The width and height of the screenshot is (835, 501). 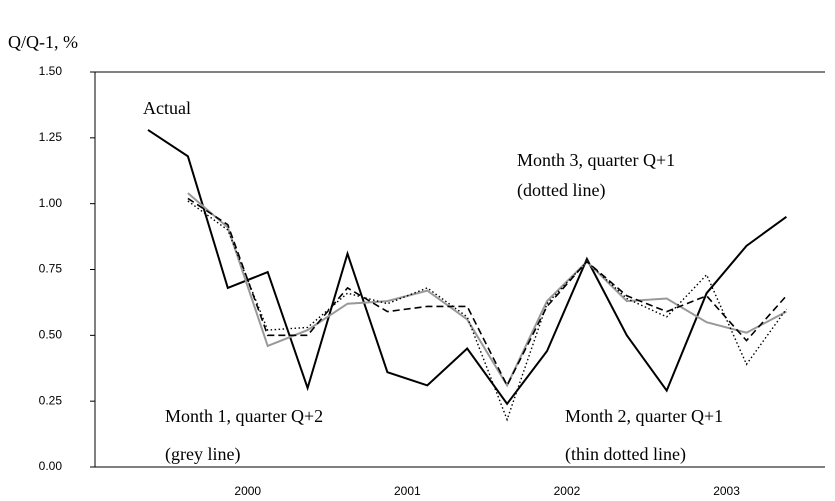 I want to click on annotation: Month 3, quarter Q+1, so click(x=596, y=160).